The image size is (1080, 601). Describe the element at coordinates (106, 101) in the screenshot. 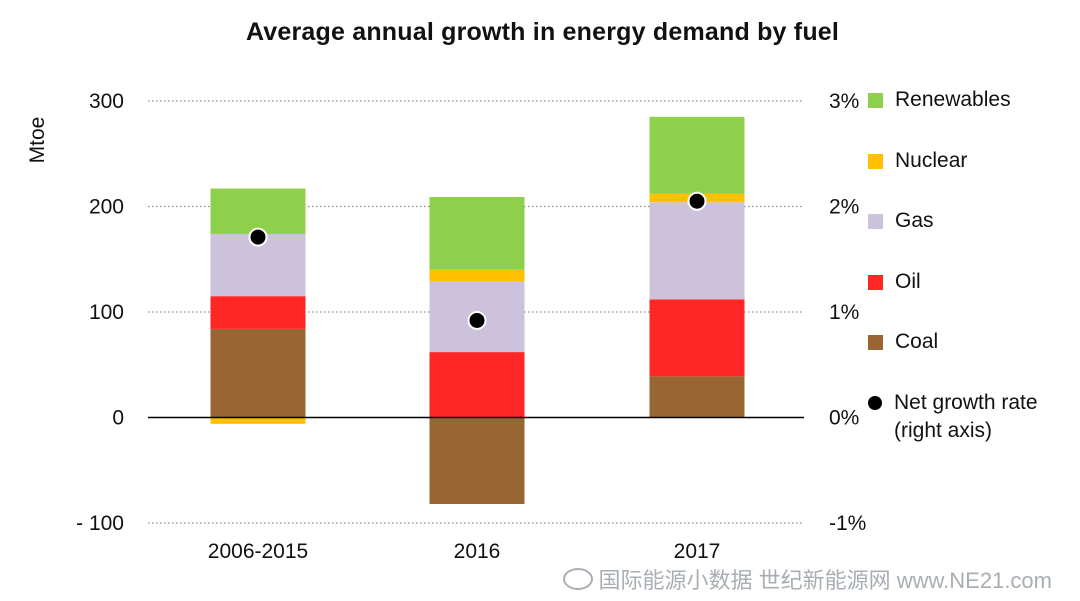

I see `y-tick-label: 300` at that location.